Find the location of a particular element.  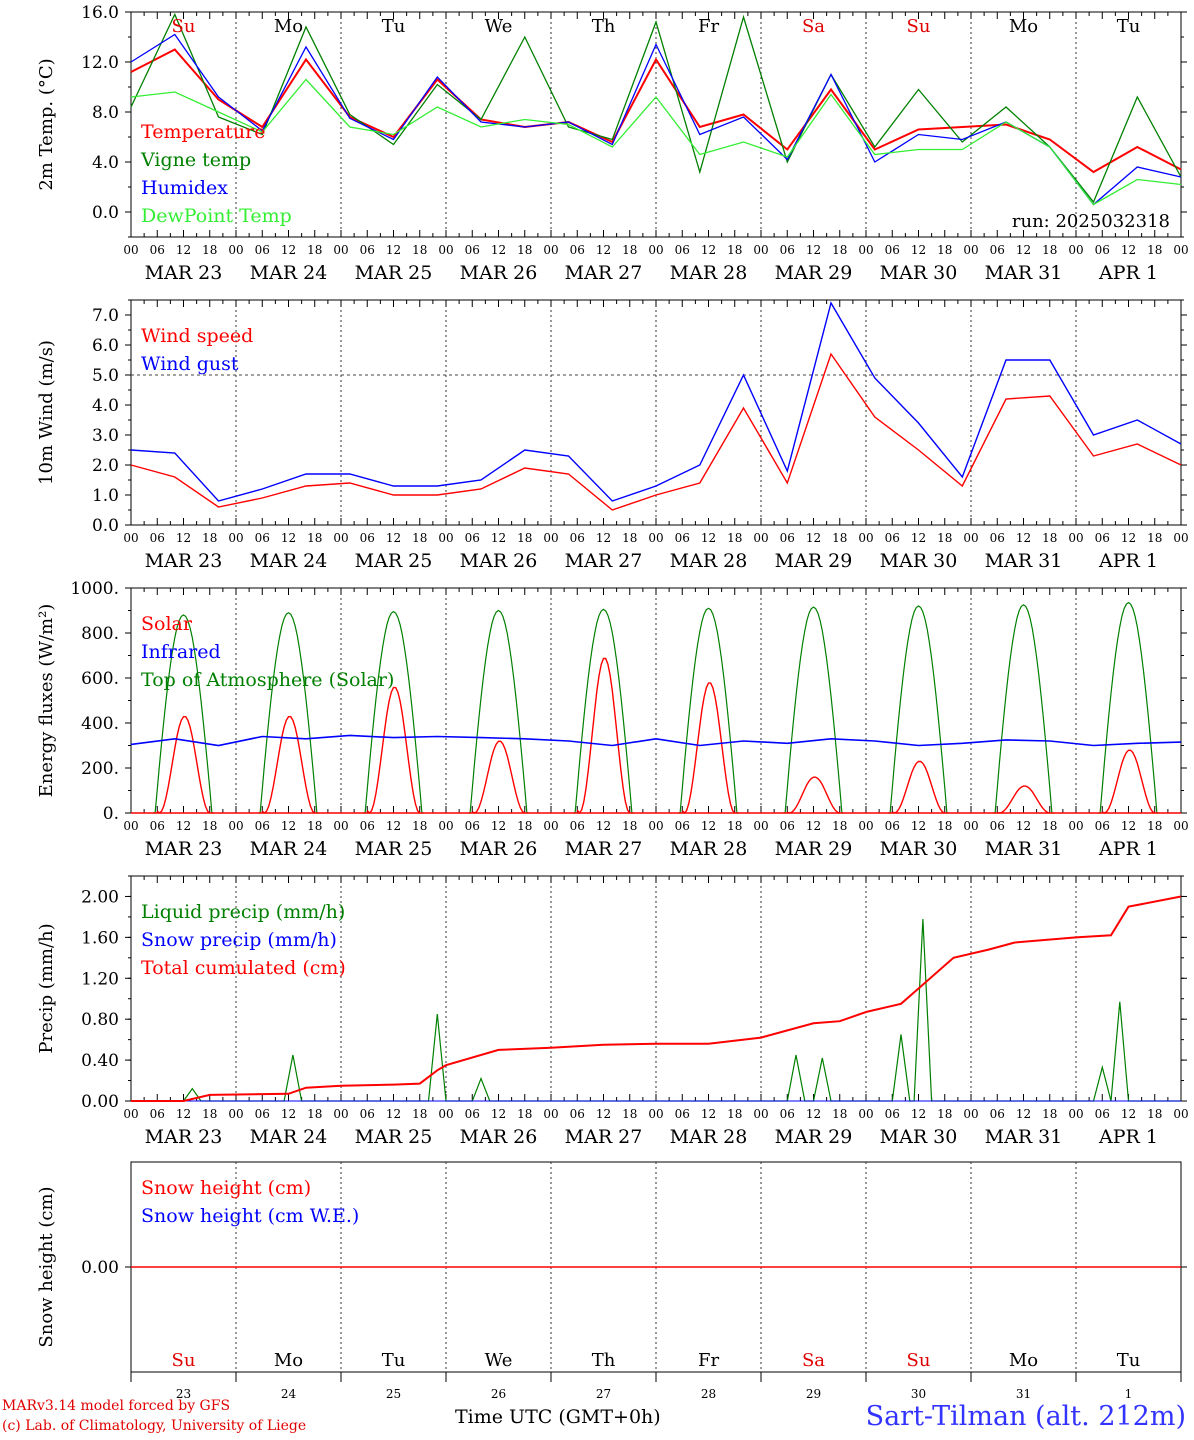

run-label: run: 2025032318 is located at coordinates (1091, 221).